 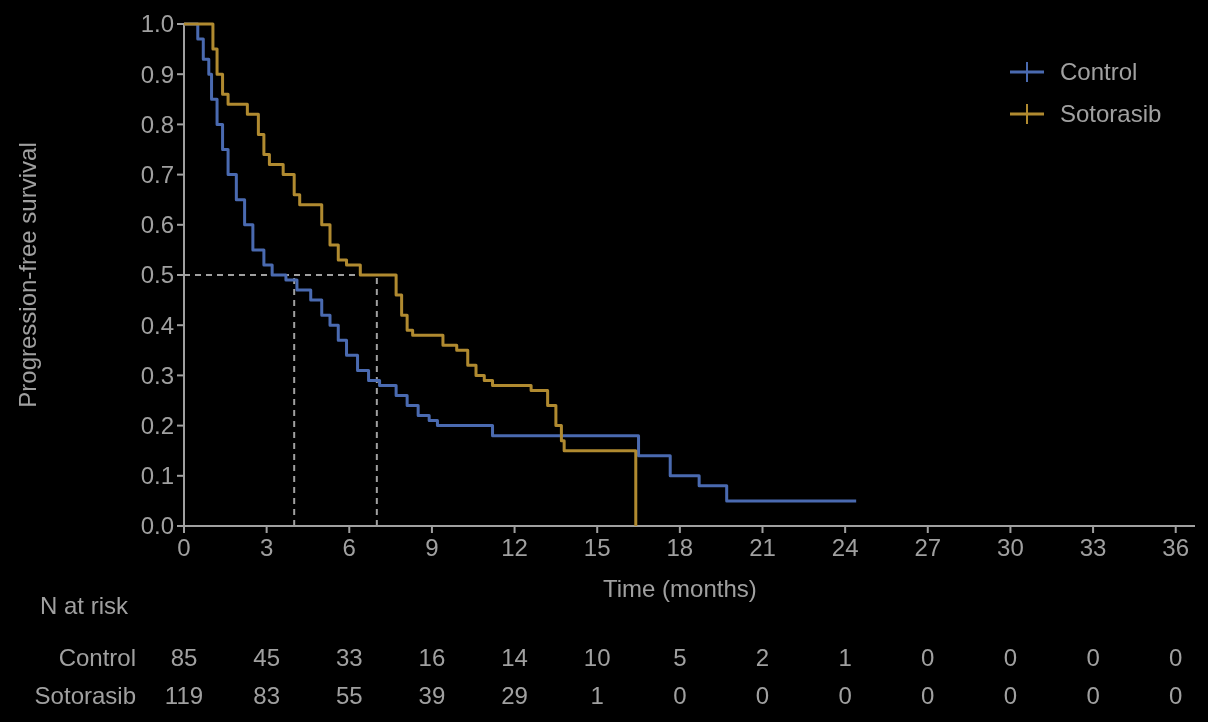 I want to click on x-tick-label: 6, so click(x=349, y=547).